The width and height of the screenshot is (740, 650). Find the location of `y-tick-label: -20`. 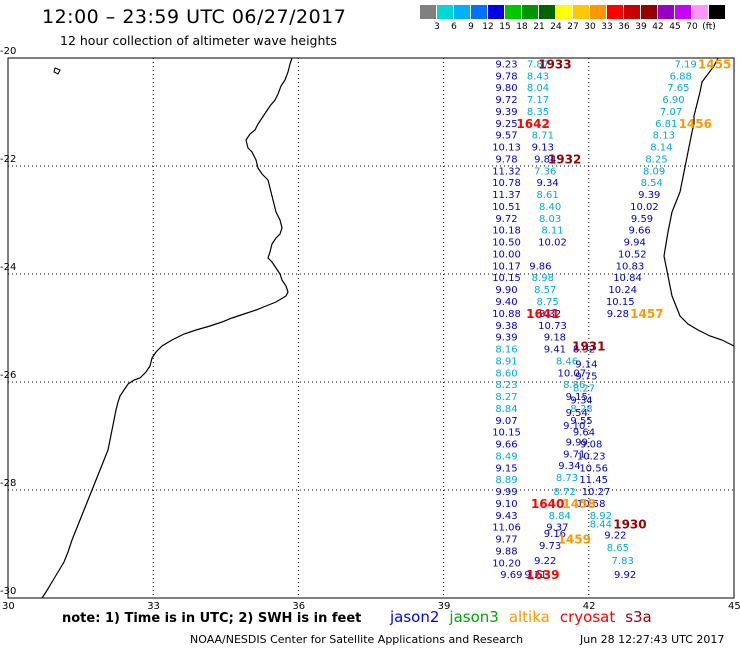

y-tick-label: -20 is located at coordinates (8, 51).